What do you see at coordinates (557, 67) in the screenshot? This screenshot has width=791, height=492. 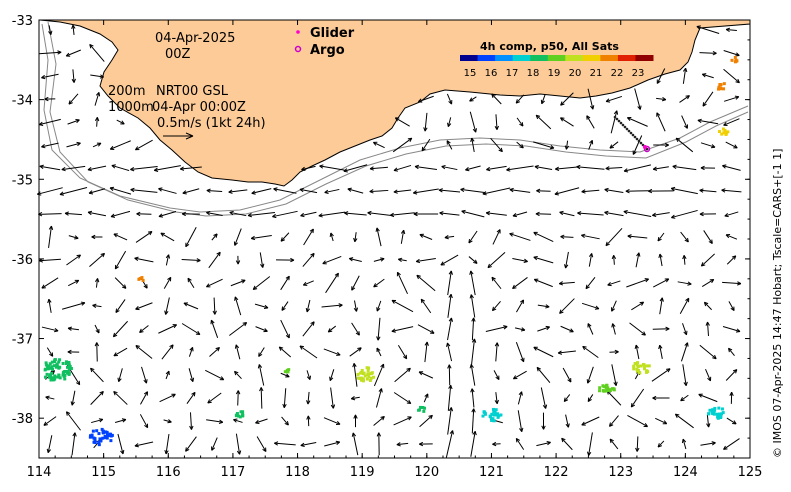 I see `colorbar: 15 16 17 18 19 20 21 22 23` at bounding box center [557, 67].